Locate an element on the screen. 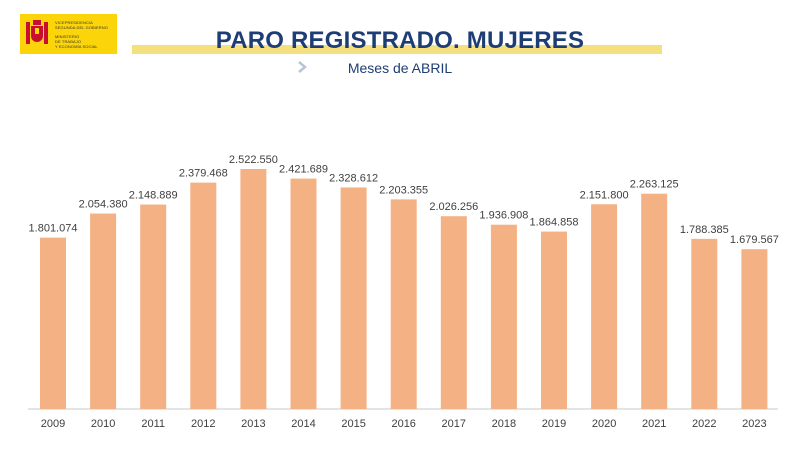  bar-2017 is located at coordinates (453, 312).